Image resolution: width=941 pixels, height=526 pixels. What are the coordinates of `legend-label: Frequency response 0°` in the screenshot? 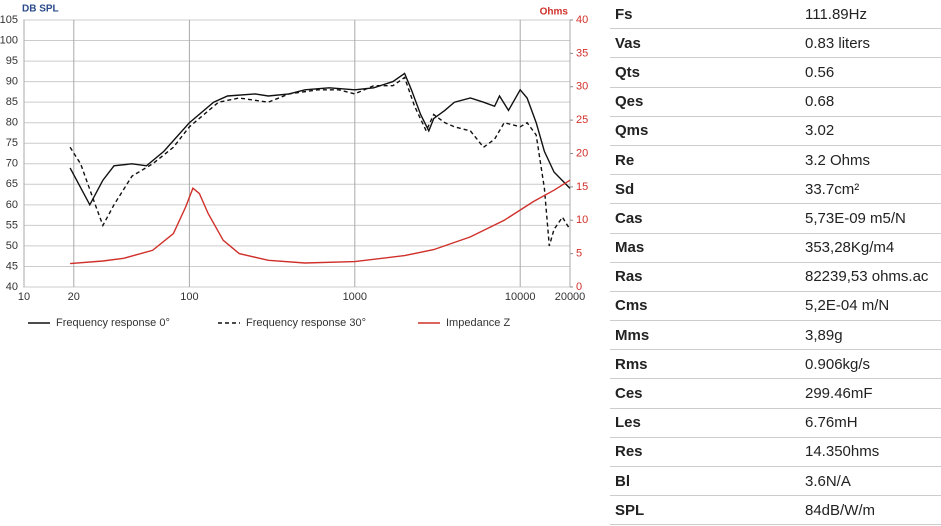 It's located at (113, 323).